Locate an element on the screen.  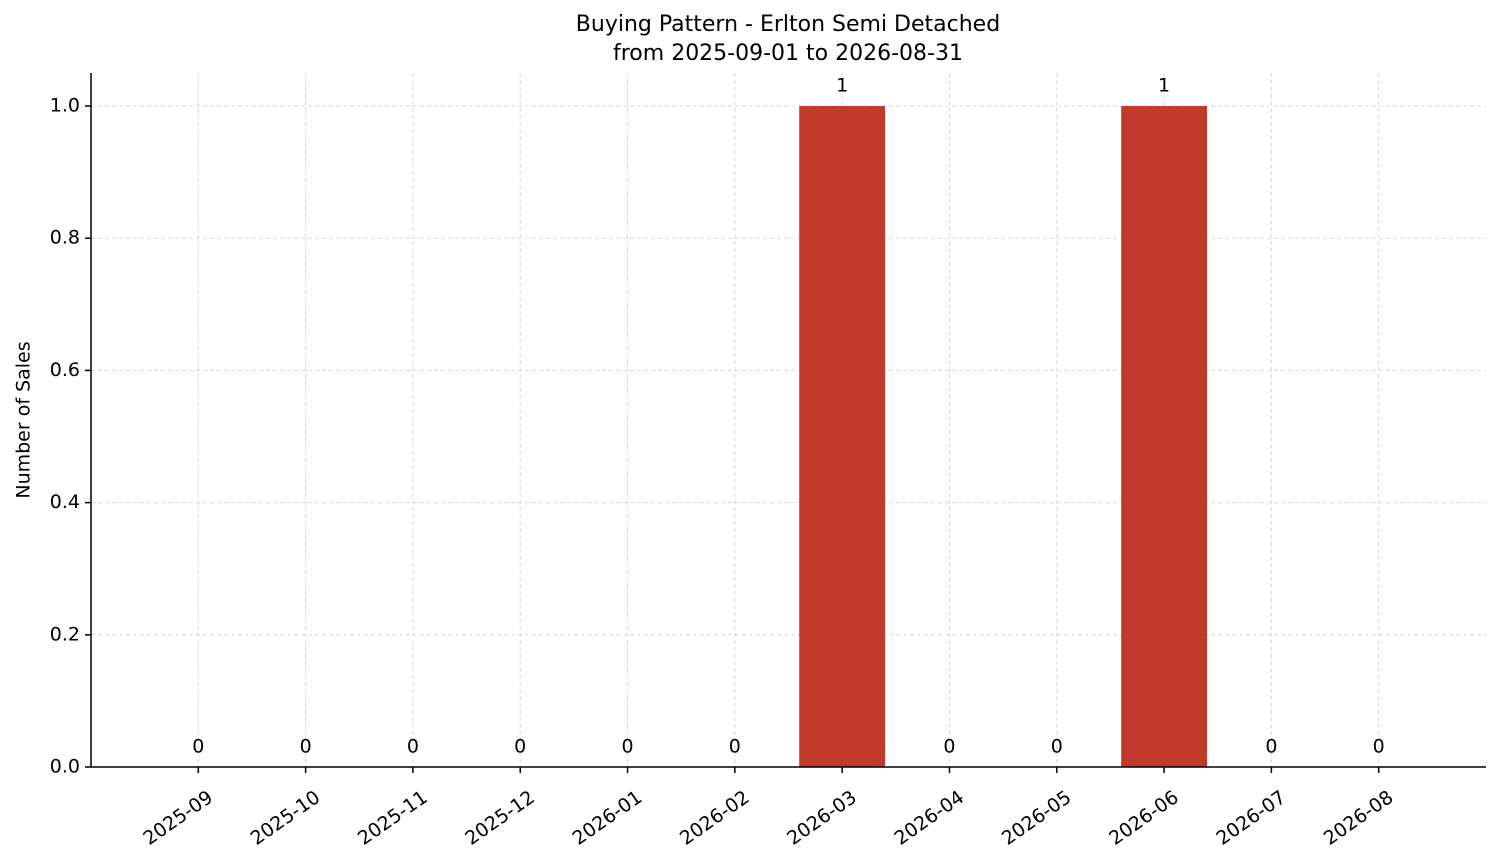
x-tick-label: 2026-03 is located at coordinates (822, 818).